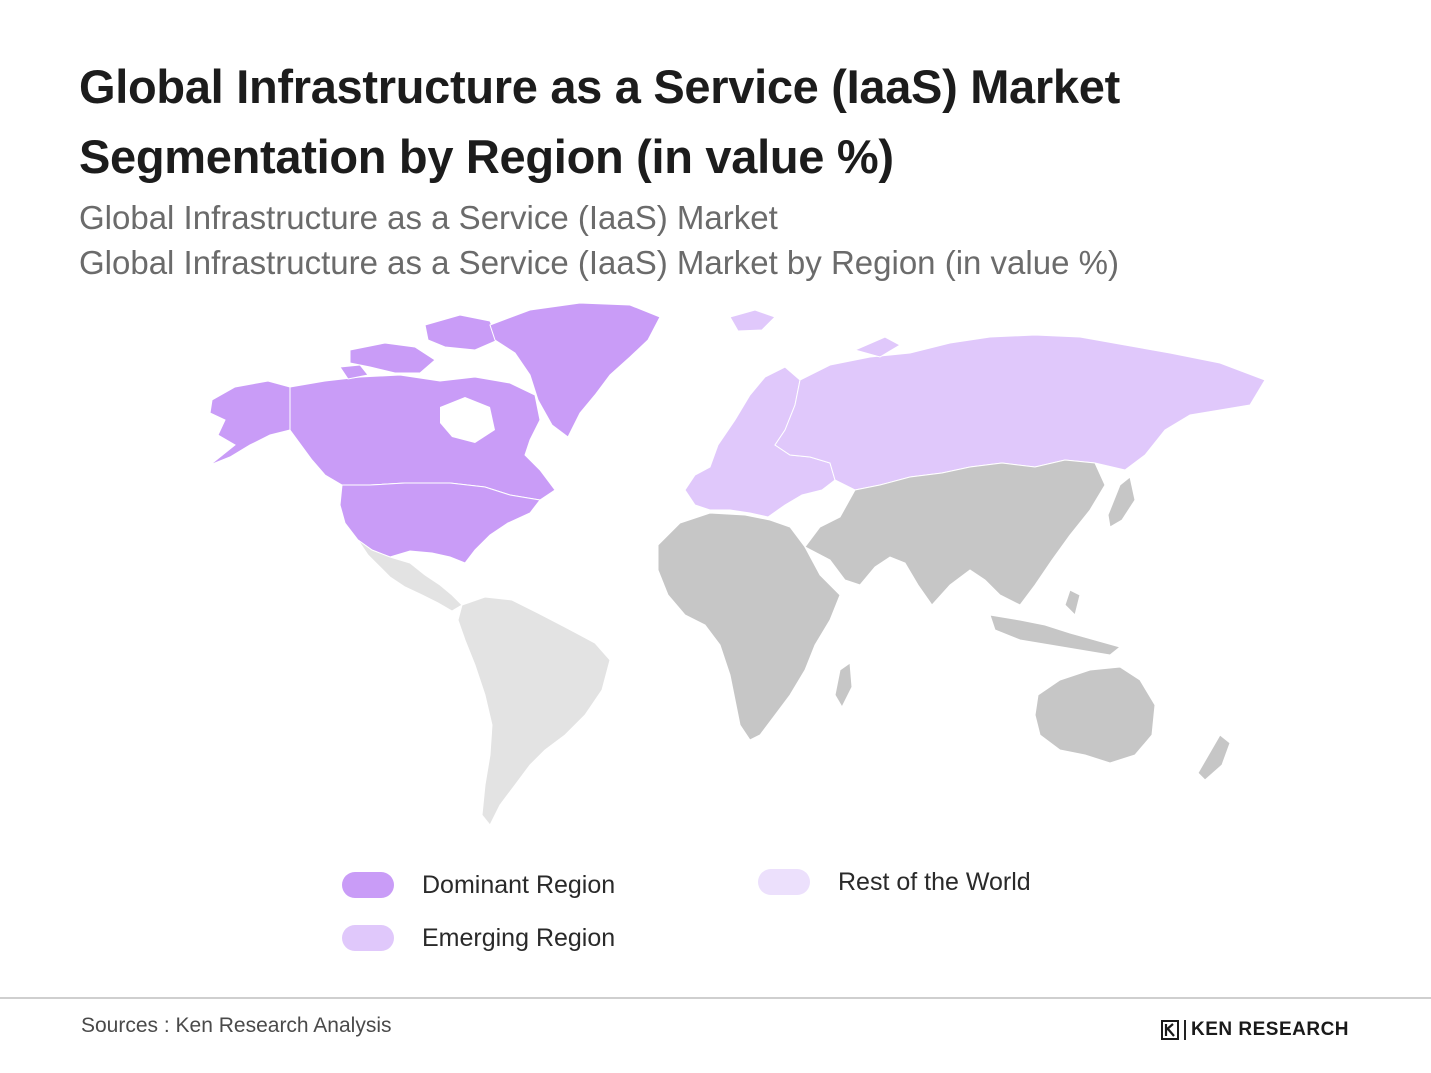 The height and width of the screenshot is (1073, 1431). Describe the element at coordinates (519, 937) in the screenshot. I see `legend-label-emerging: Emerging Region` at that location.